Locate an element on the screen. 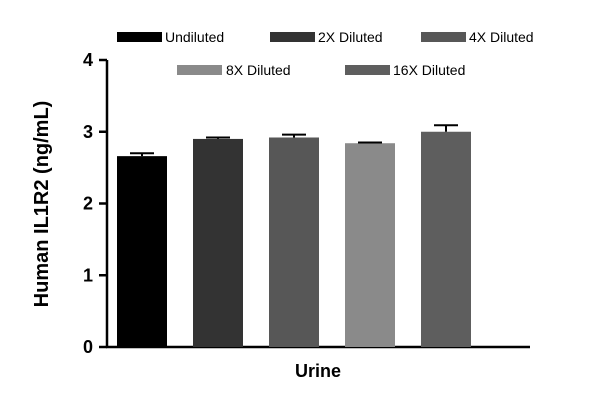 This screenshot has height=410, width=600. y-tick-label: 0 is located at coordinates (88, 347).